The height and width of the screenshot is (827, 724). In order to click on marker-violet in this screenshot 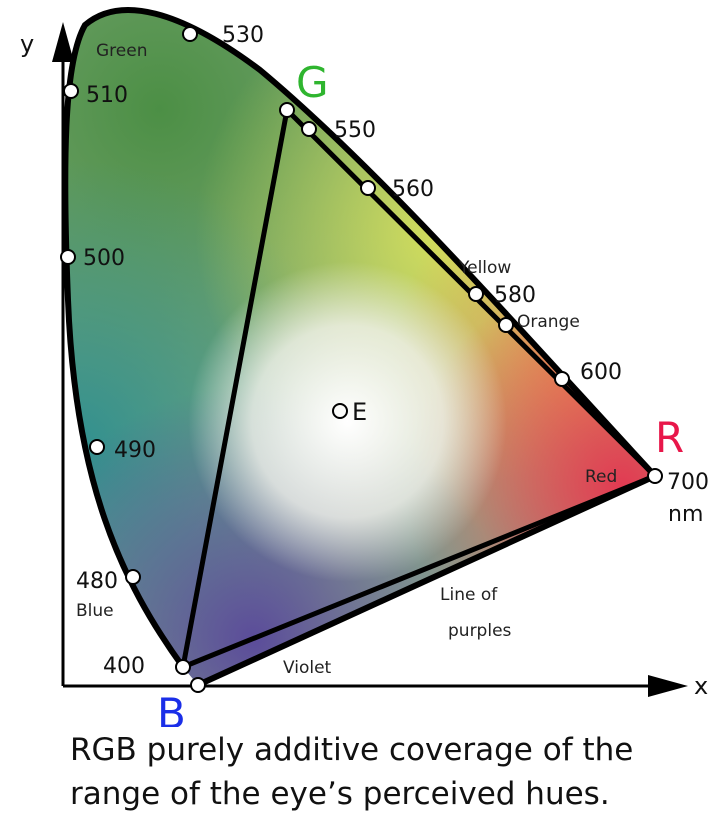, I will do `click(198, 685)`.